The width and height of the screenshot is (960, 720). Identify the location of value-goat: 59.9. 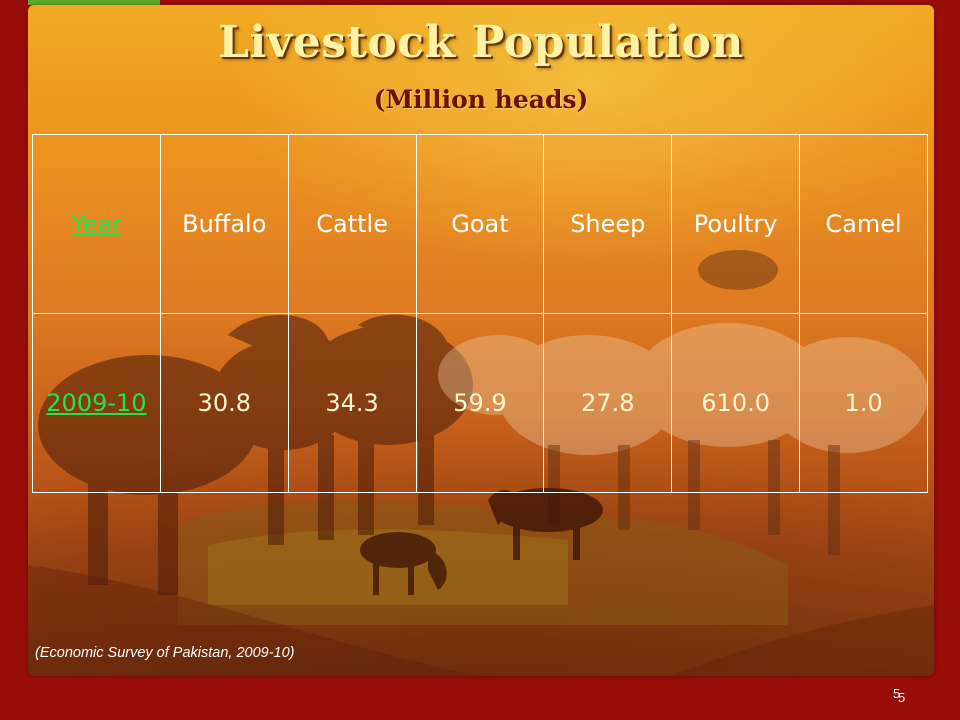
(480, 403).